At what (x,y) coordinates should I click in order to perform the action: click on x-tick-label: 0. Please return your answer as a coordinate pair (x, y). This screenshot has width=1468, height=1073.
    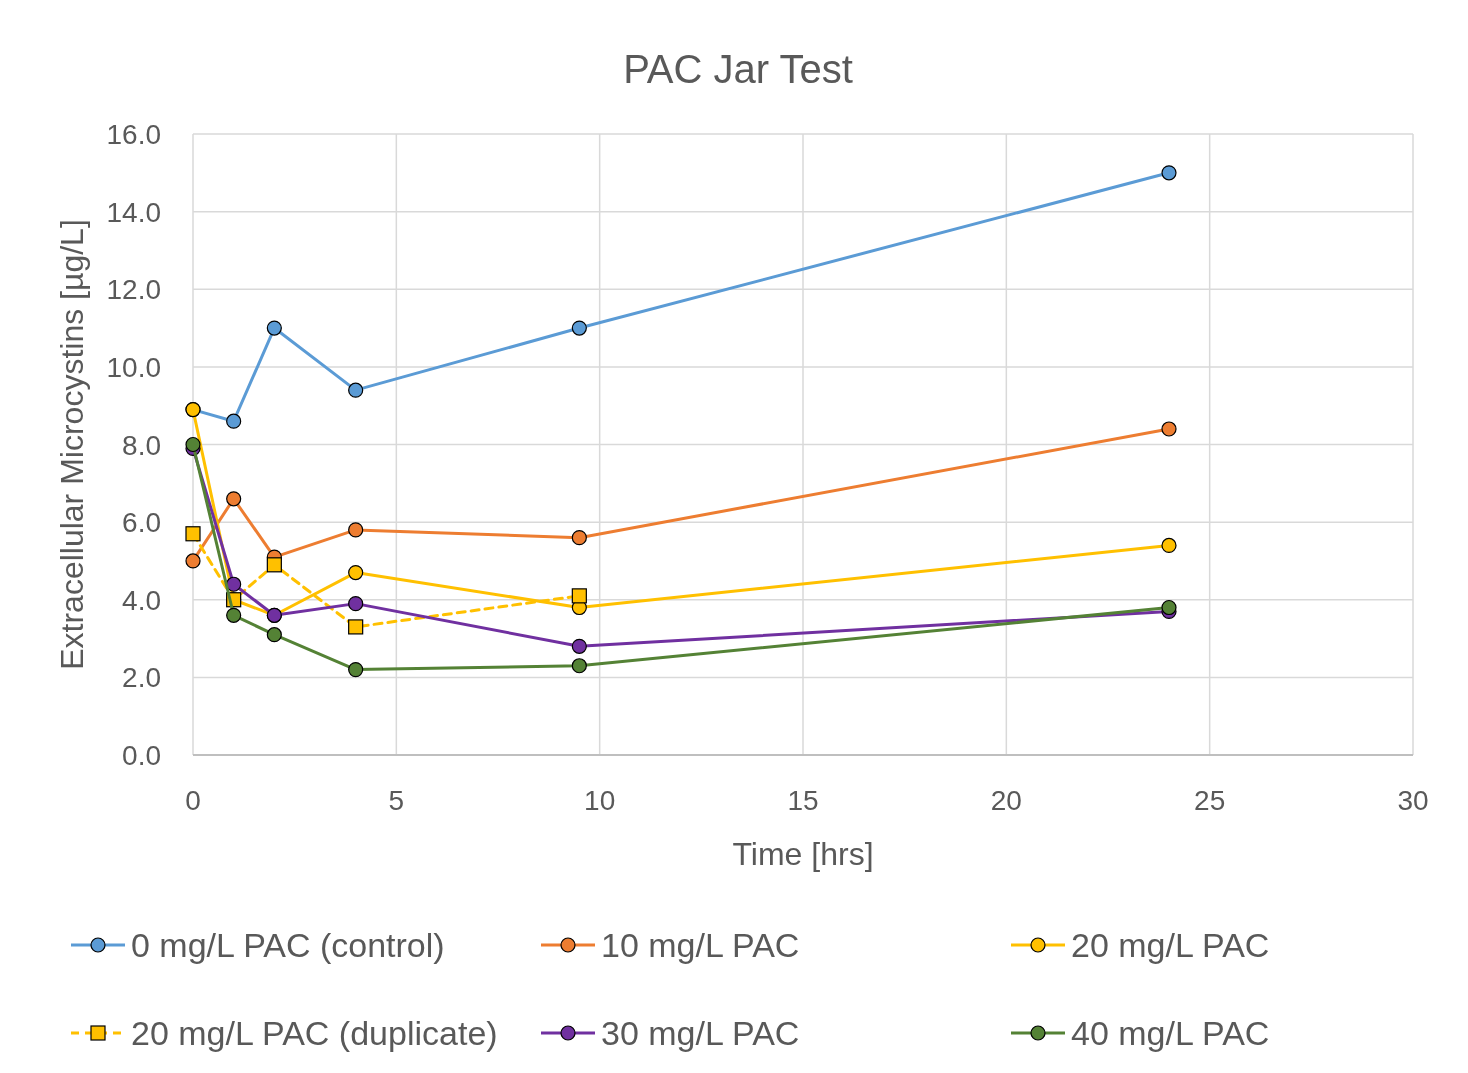
    Looking at the image, I should click on (193, 800).